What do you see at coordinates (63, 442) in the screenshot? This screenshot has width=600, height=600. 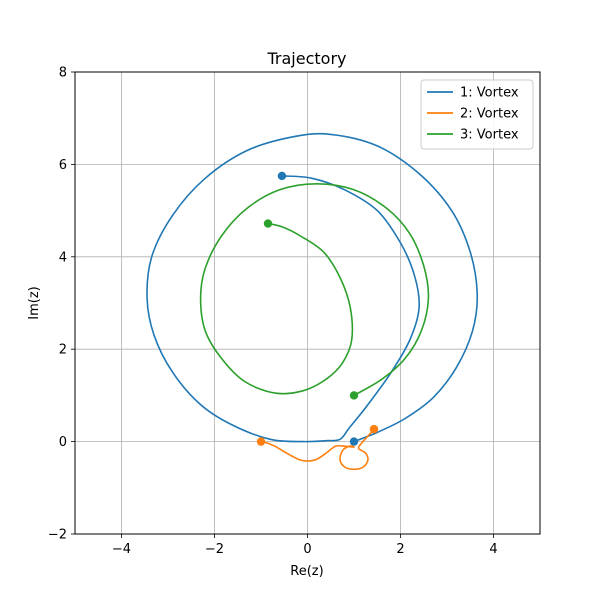 I see `y-tick-label: 0` at bounding box center [63, 442].